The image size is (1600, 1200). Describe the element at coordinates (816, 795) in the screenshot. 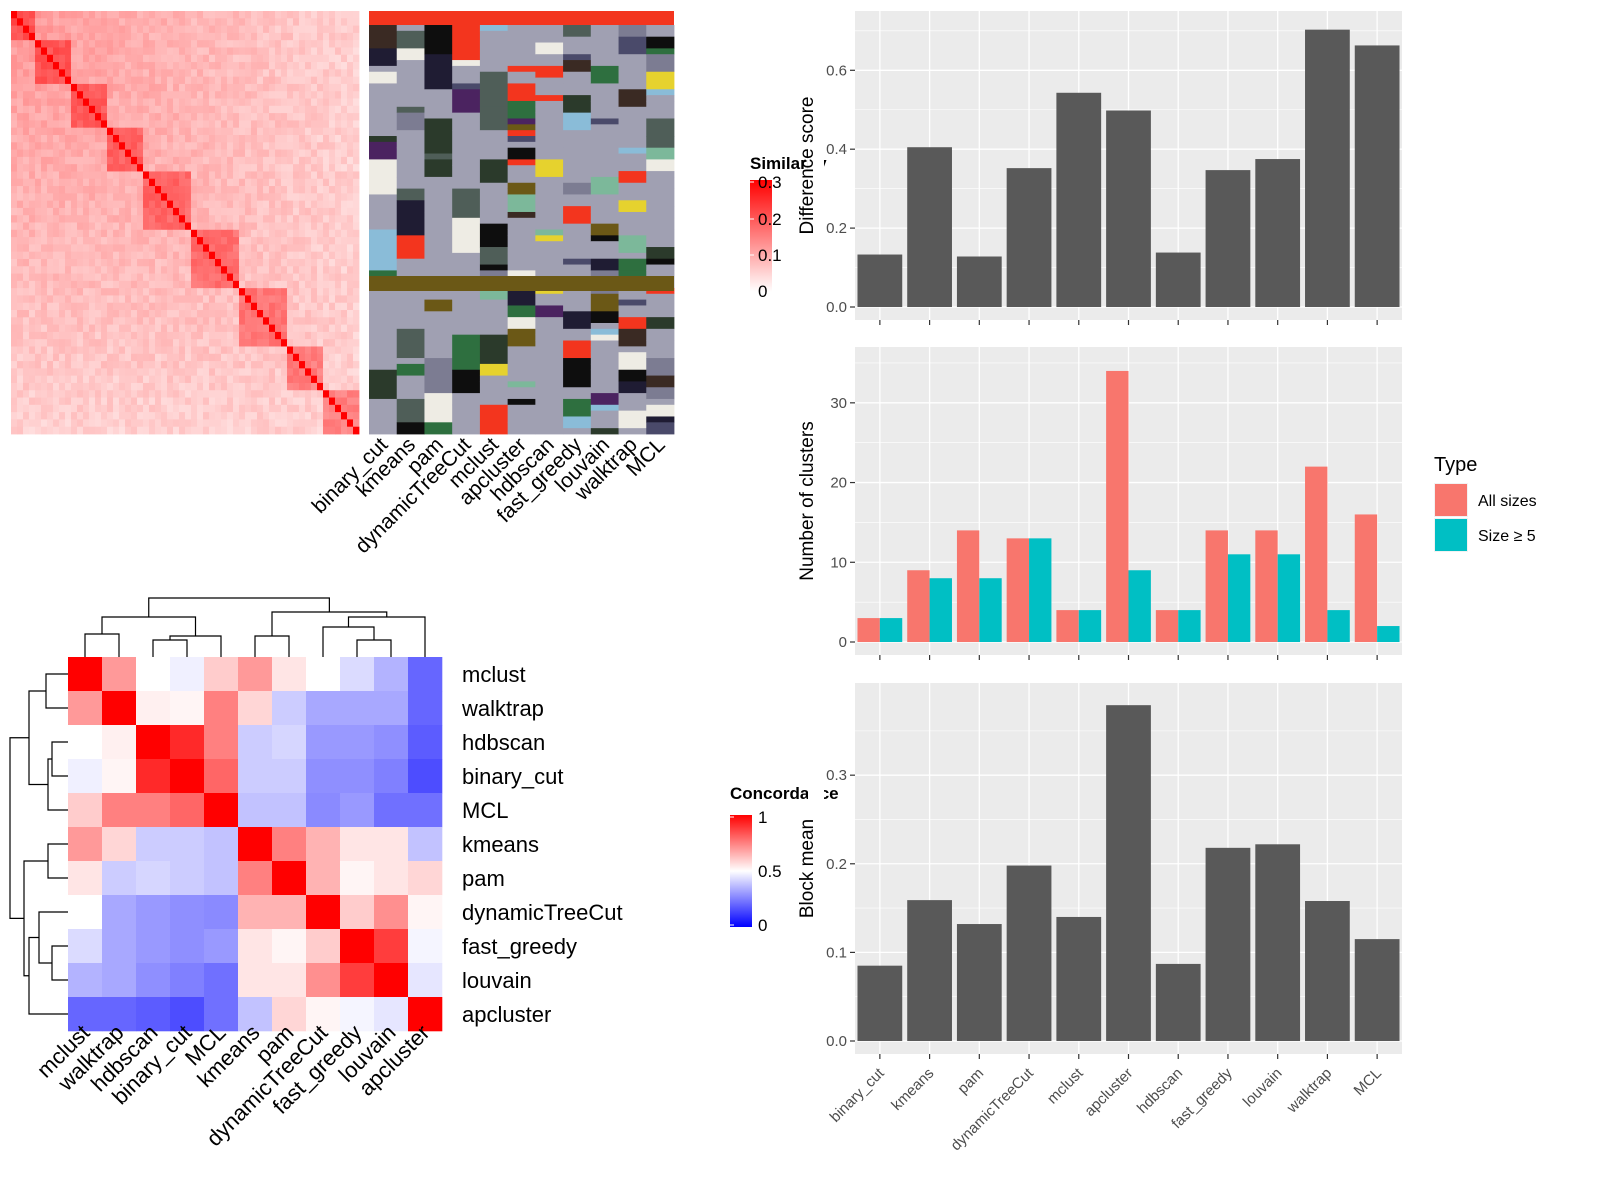

I see `legend-title-clip-bottom` at that location.